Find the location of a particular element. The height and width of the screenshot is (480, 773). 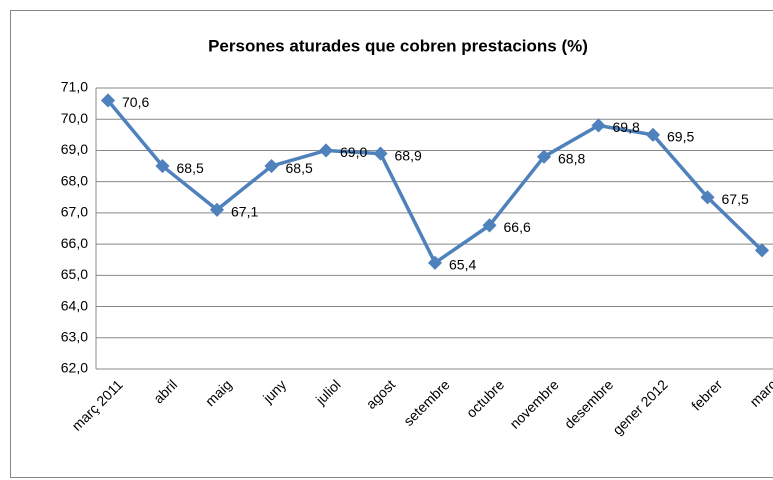

data-label: 70,6 is located at coordinates (135, 102).